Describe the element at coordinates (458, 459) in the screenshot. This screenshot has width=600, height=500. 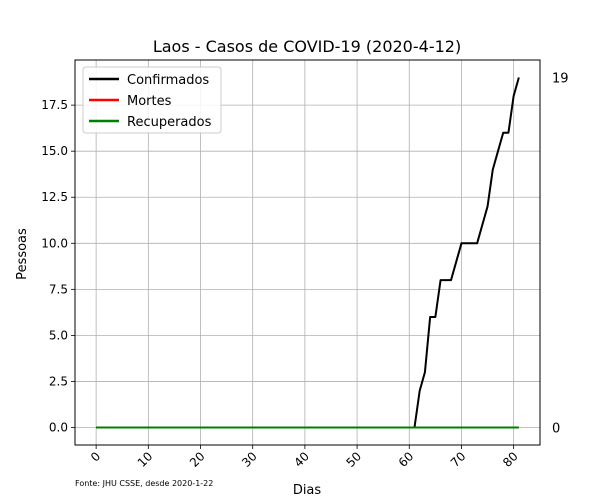
I see `x-tick-label: 70` at that location.